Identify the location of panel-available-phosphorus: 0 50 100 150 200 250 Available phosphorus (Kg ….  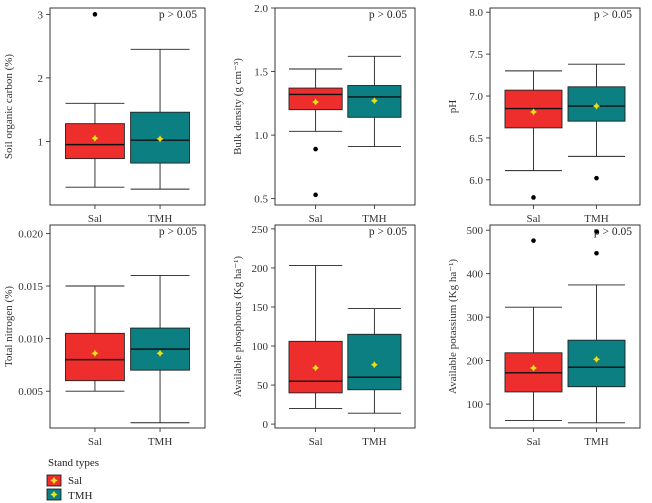
(324, 336).